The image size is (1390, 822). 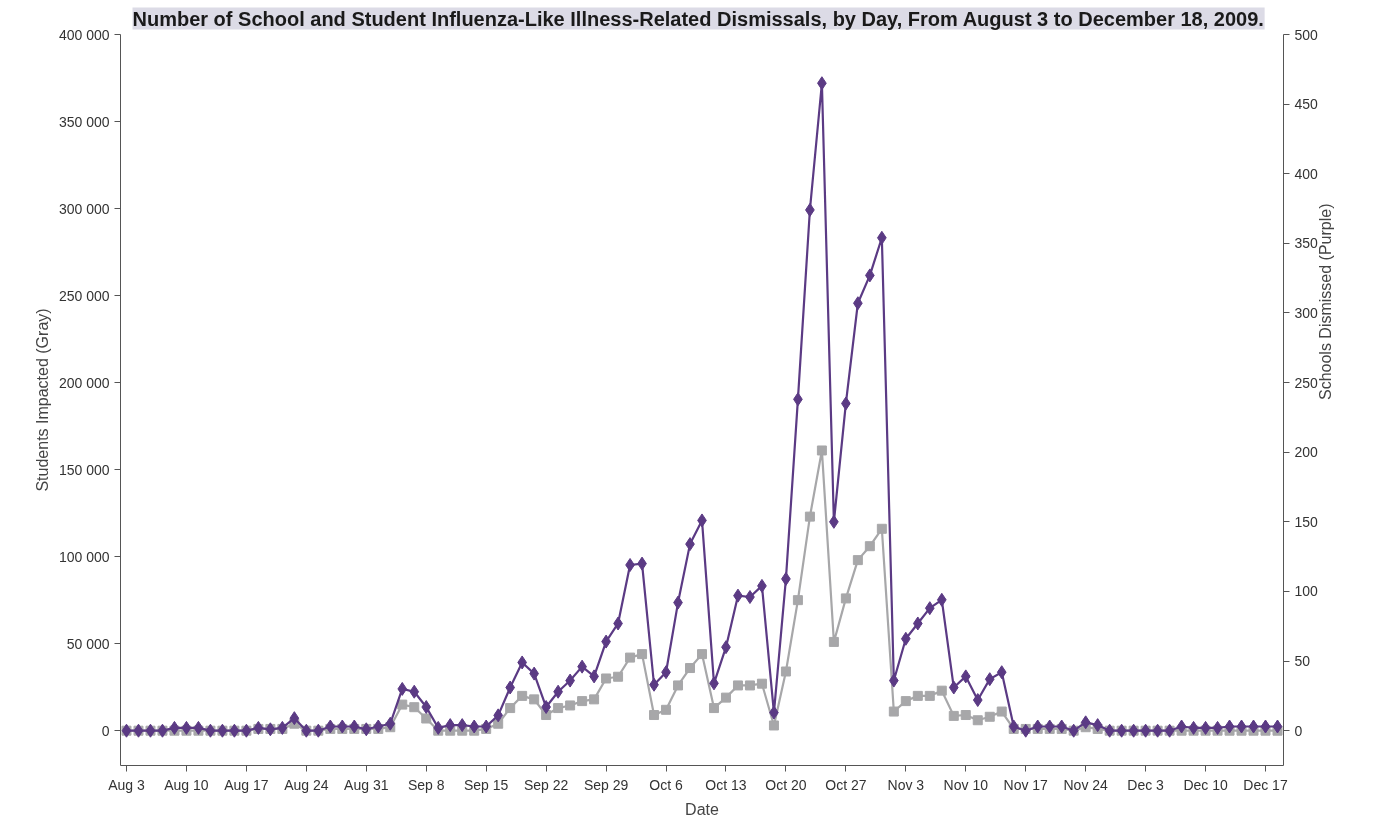 What do you see at coordinates (1306, 591) in the screenshot?
I see `y2-tick-label: 100` at bounding box center [1306, 591].